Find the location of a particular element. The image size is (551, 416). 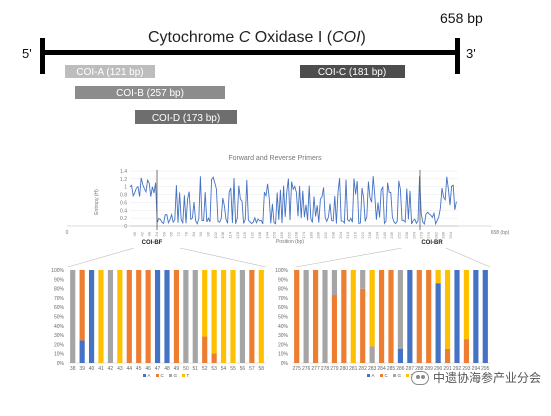

entropy-x-tick-label: 186 is located at coordinates (318, 234).